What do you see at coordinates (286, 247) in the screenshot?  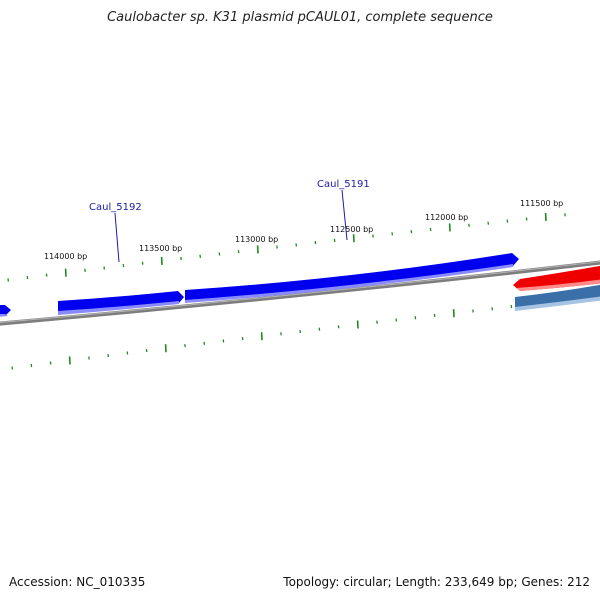 I see `outer-scale-ticks` at bounding box center [286, 247].